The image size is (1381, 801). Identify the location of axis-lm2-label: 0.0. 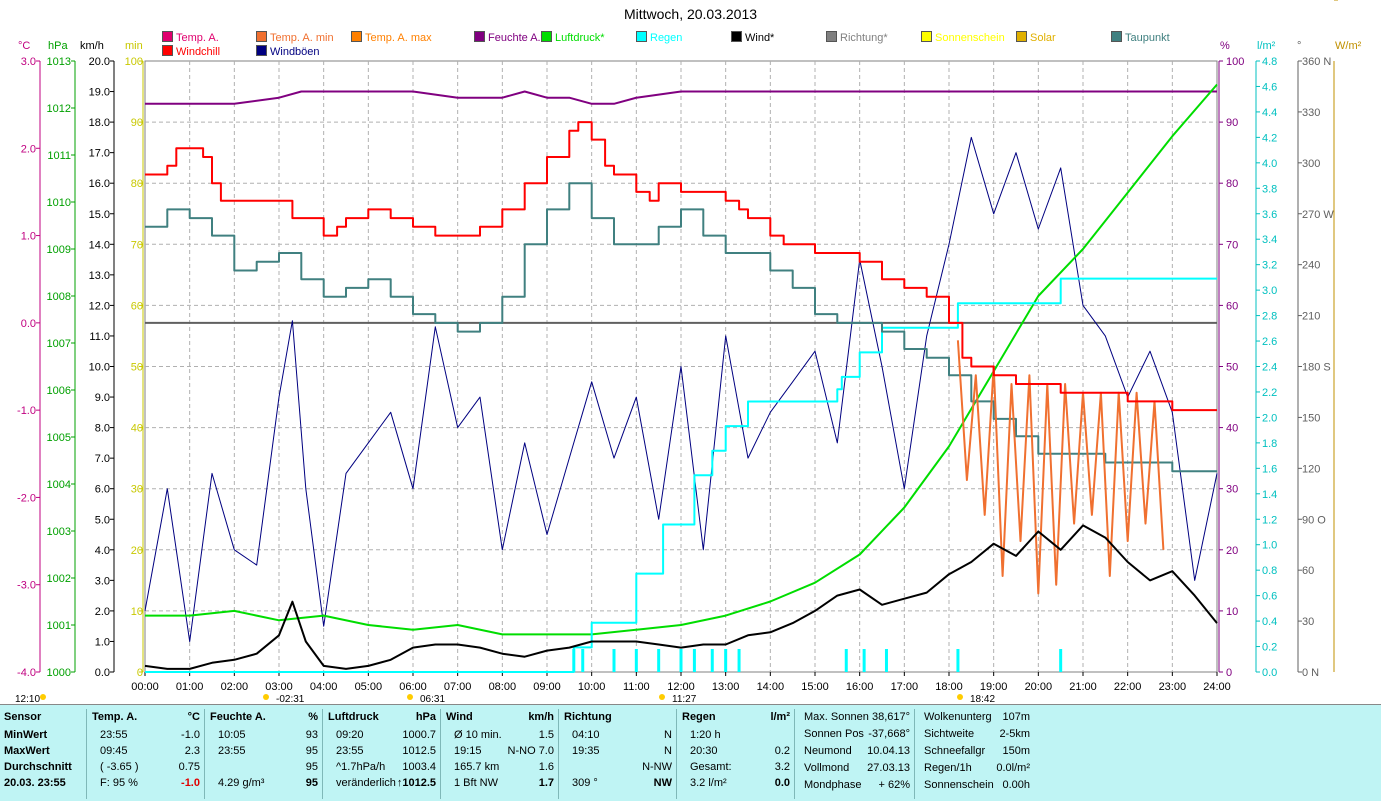
(1269, 673).